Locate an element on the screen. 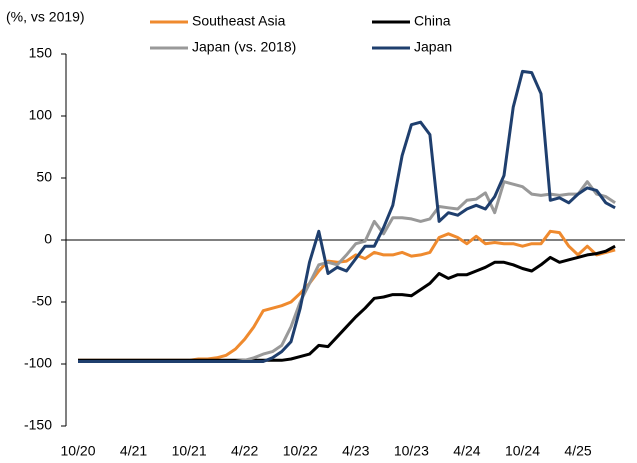  y-tick-label: 150 is located at coordinates (41, 53).